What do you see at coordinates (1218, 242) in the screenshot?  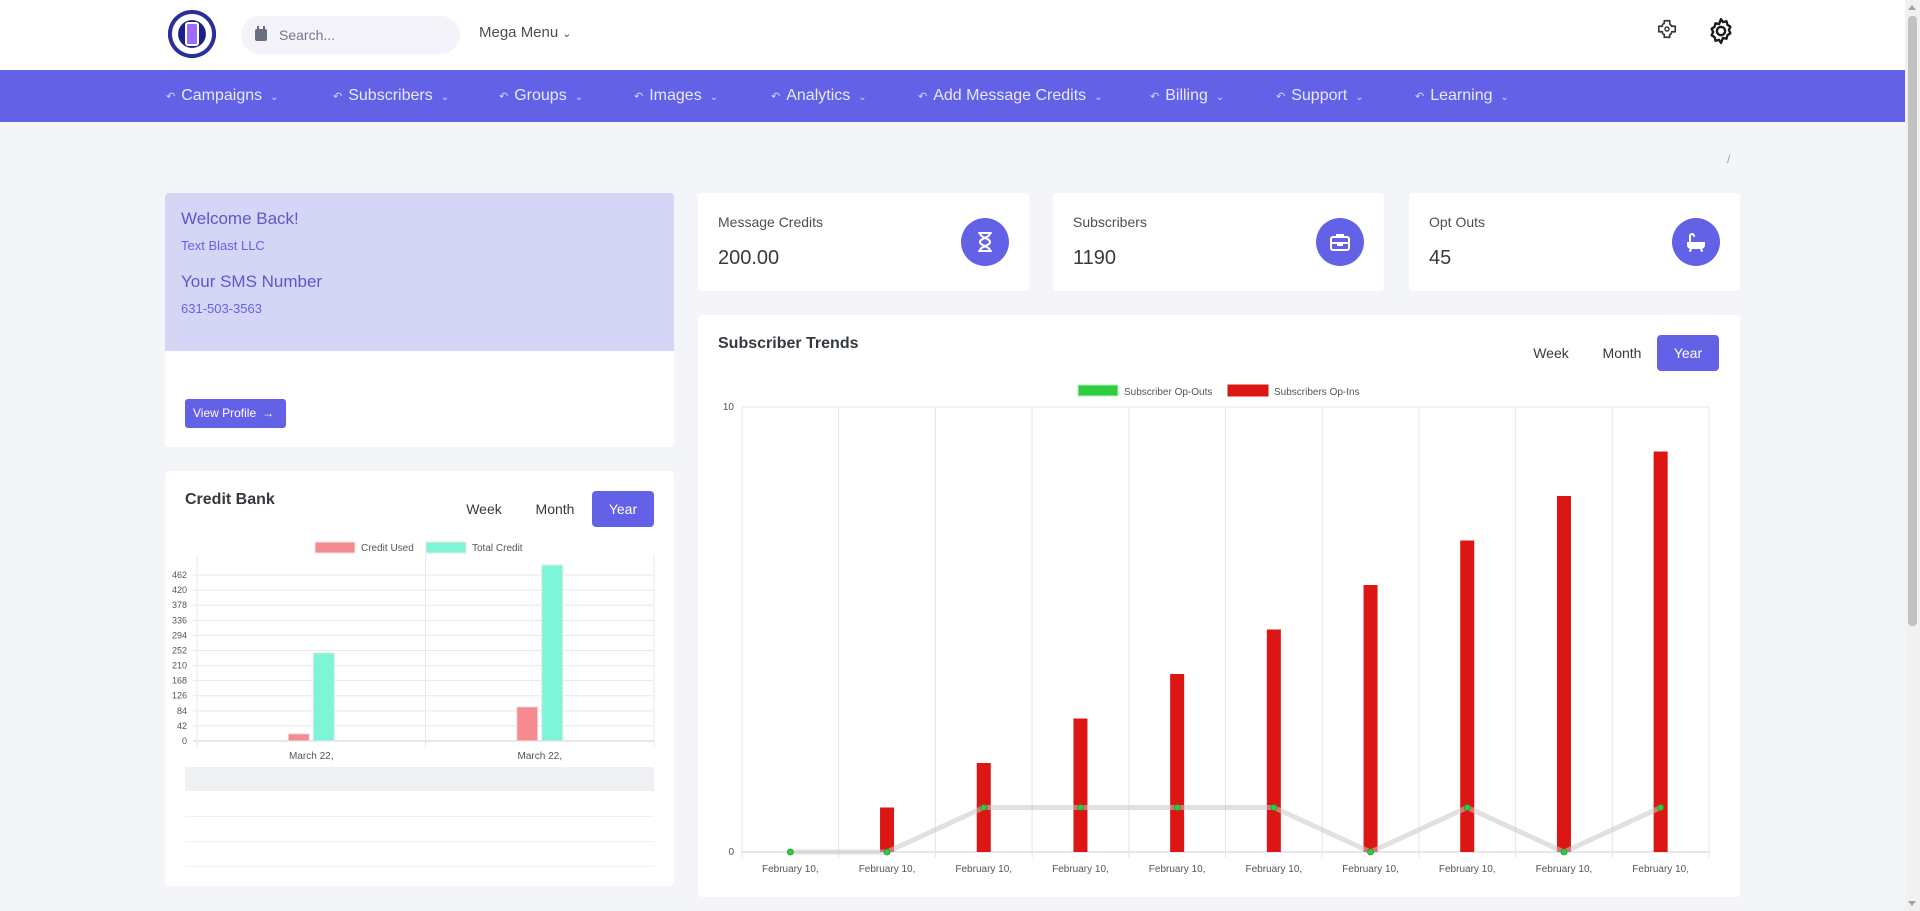 I see `stat-card-subscribers: Subscribers 1190` at bounding box center [1218, 242].